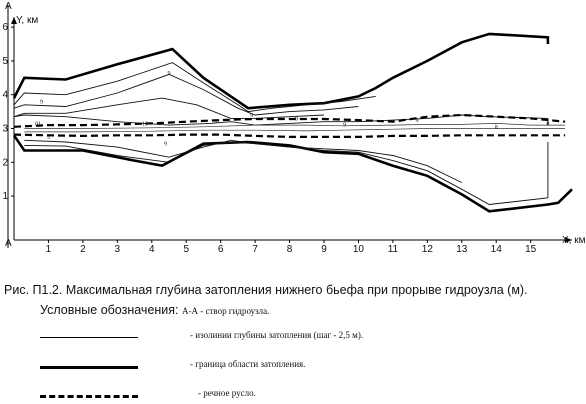 Image resolution: width=586 pixels, height=404 pixels. What do you see at coordinates (48, 138) in the screenshot?
I see `contour-label: 5` at bounding box center [48, 138].